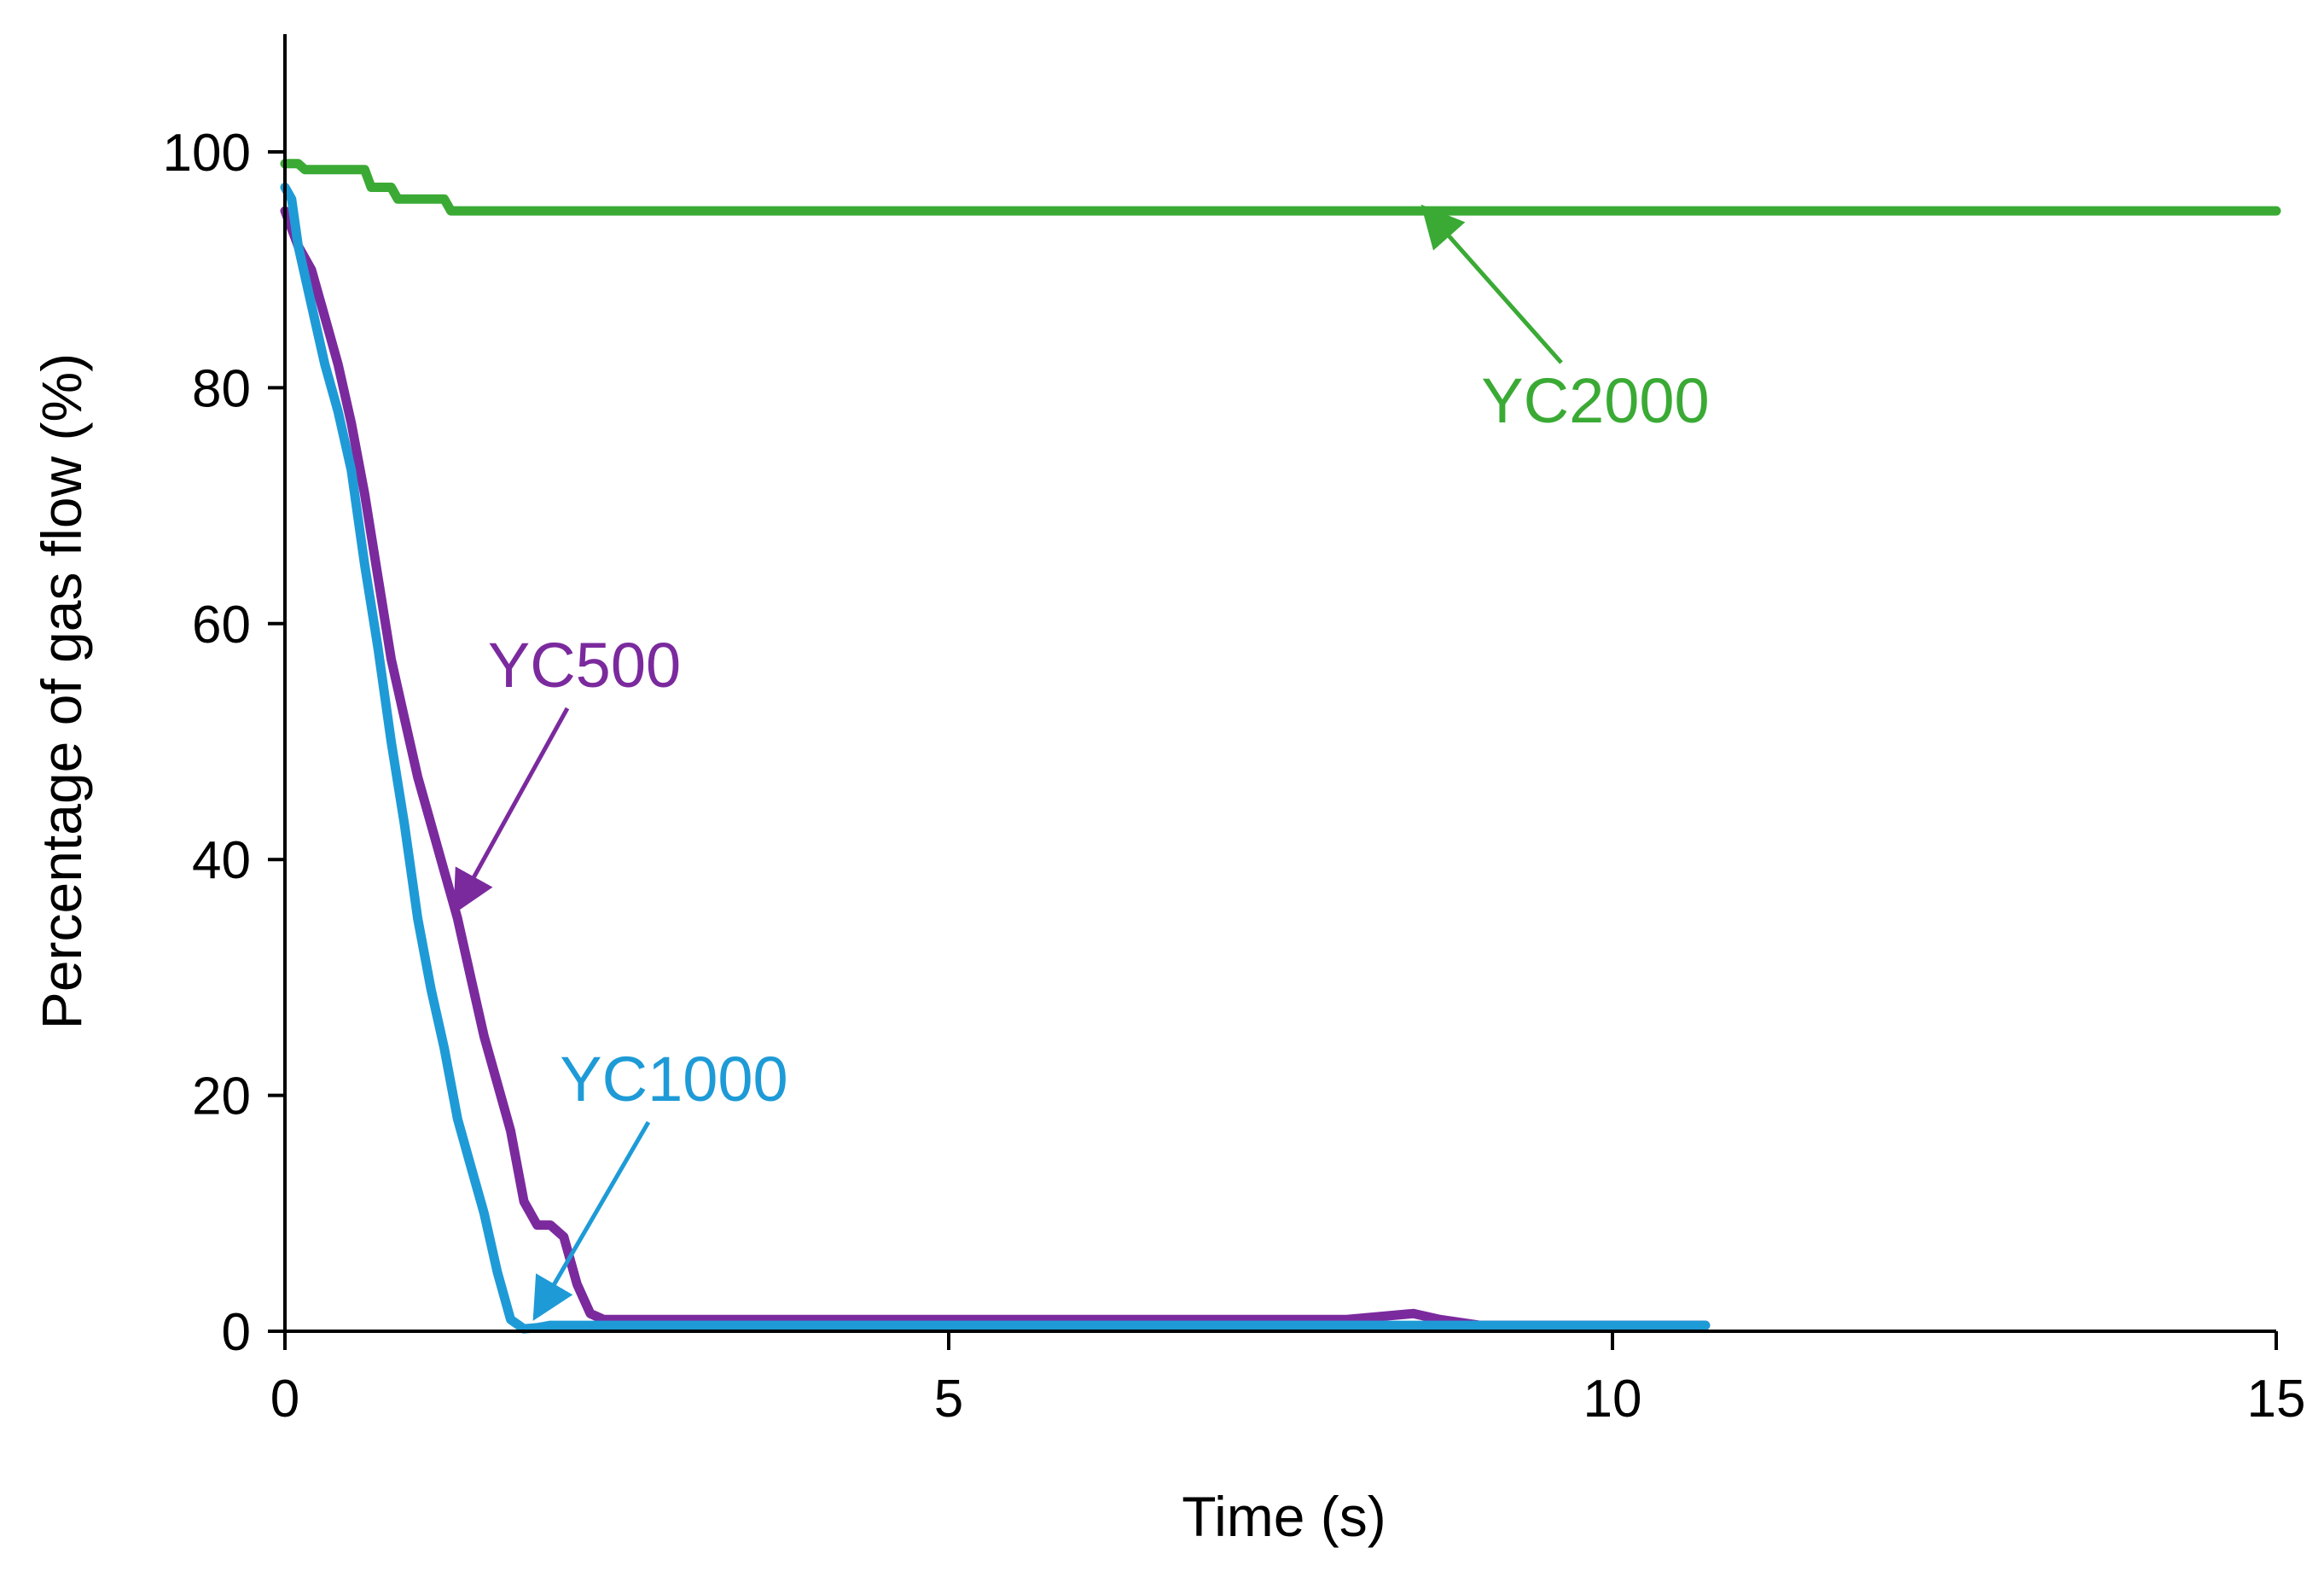 The width and height of the screenshot is (2324, 1577). Describe the element at coordinates (1595, 400) in the screenshot. I see `annotation-label-yc2000: YC2000` at that location.